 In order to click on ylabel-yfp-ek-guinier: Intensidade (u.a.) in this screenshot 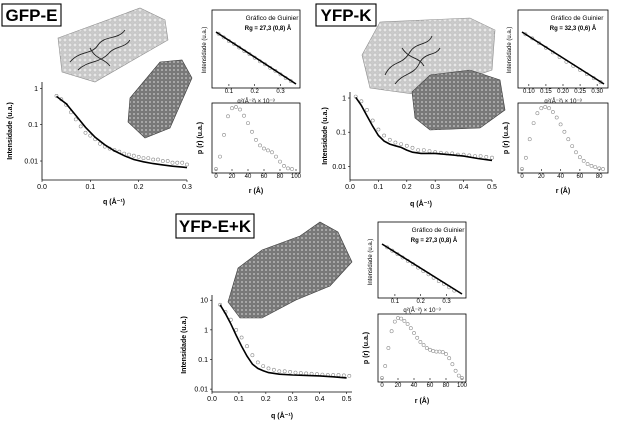, I will do `click(371, 262)`.